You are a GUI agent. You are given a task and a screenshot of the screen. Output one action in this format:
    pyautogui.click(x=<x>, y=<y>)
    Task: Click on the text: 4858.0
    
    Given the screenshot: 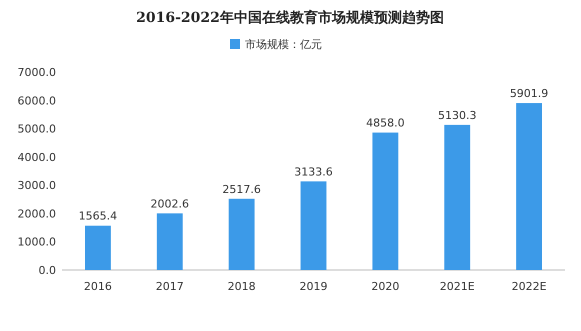 What is the action you would take?
    pyautogui.click(x=385, y=123)
    